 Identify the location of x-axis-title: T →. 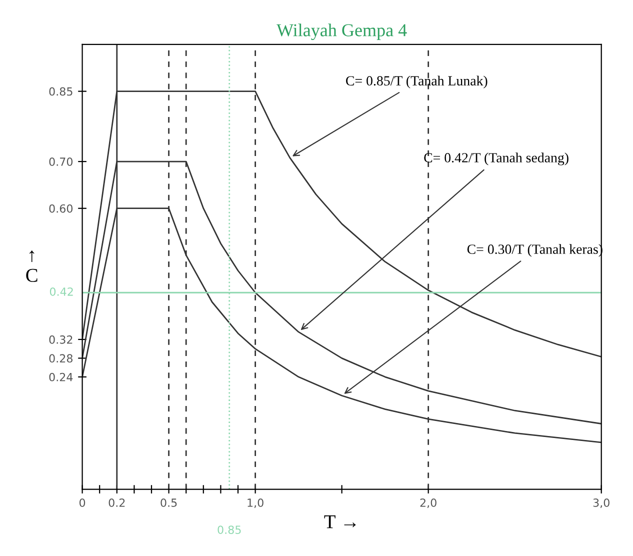
(340, 521).